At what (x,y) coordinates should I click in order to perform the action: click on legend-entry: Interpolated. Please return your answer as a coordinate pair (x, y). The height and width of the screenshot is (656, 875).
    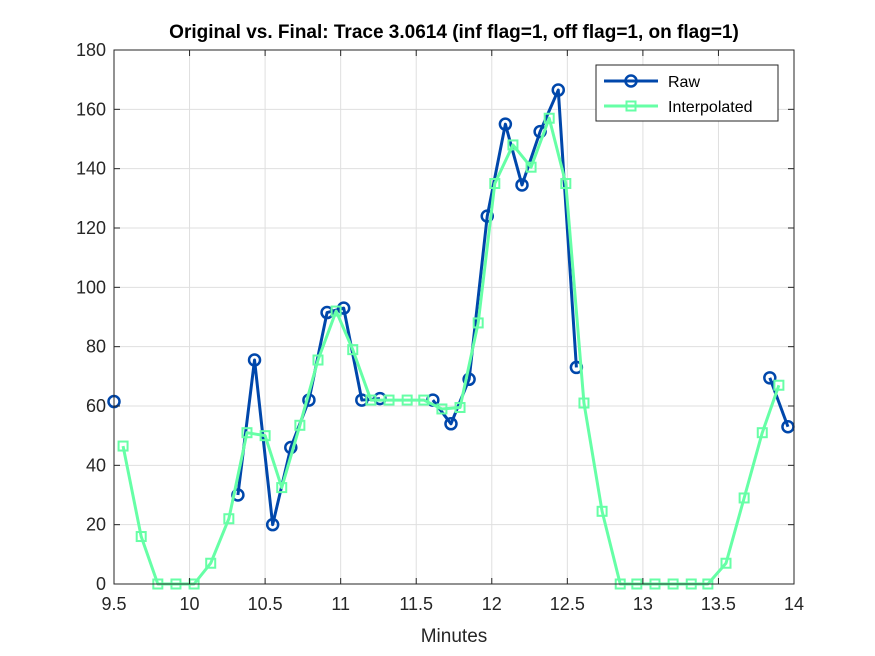
    Looking at the image, I should click on (678, 107).